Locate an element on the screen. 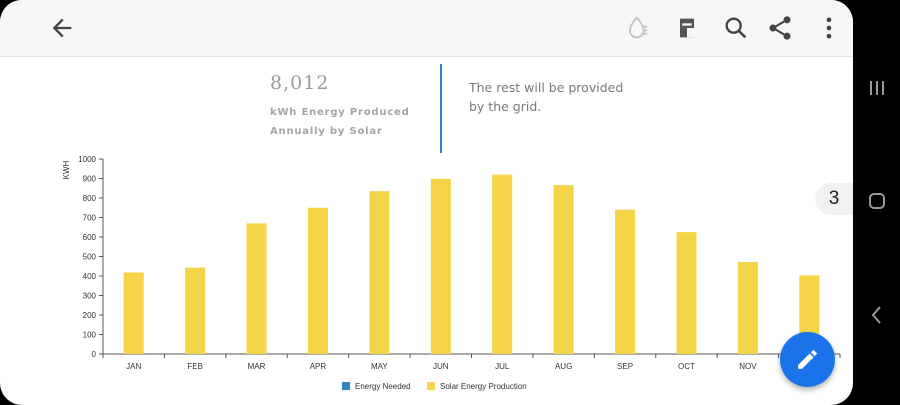 The width and height of the screenshot is (900, 405). annual-production-label-line1: kWh Energy Produced is located at coordinates (340, 112).